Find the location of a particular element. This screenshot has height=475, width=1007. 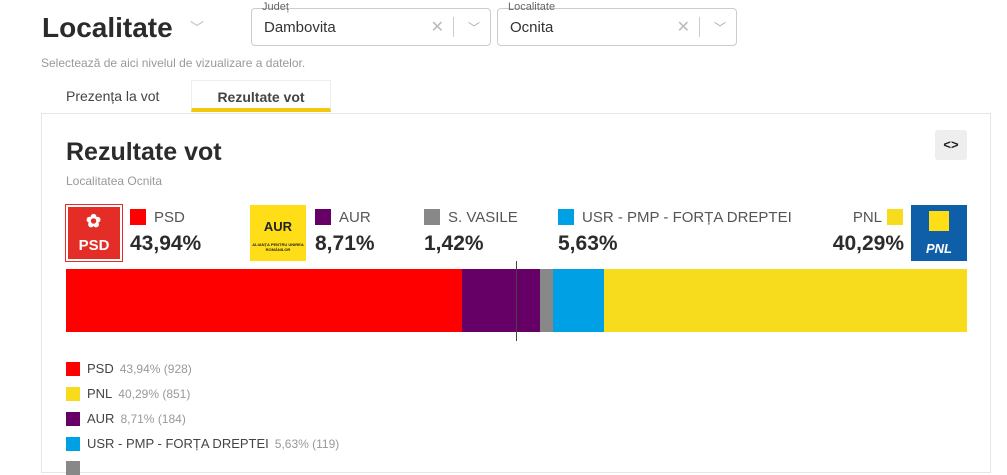

rose-icon: ✿ is located at coordinates (94, 221).